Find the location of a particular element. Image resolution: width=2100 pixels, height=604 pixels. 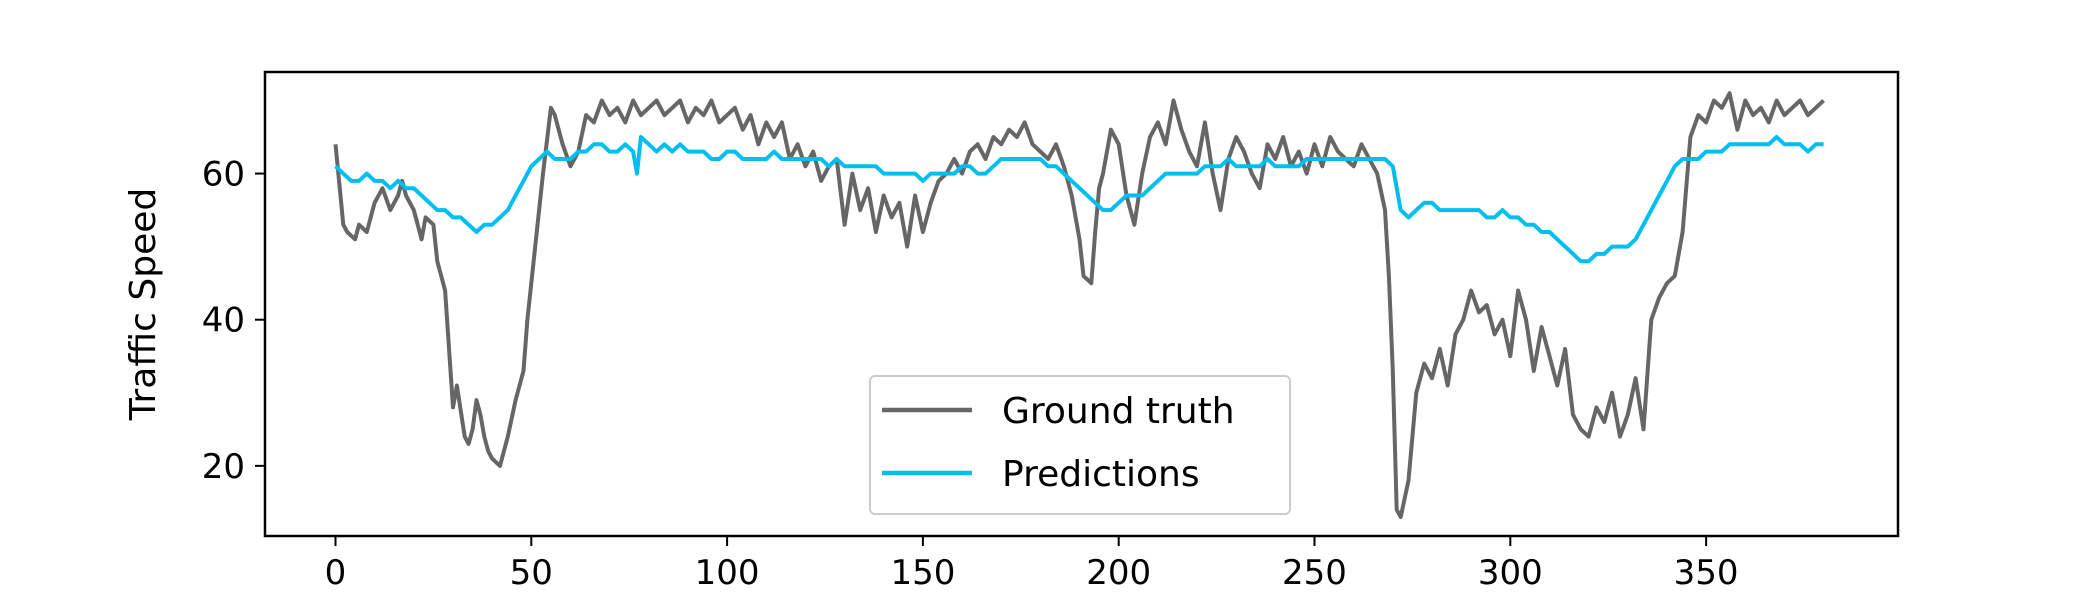

legend-label-ground-truth: Ground truth is located at coordinates (1118, 411).